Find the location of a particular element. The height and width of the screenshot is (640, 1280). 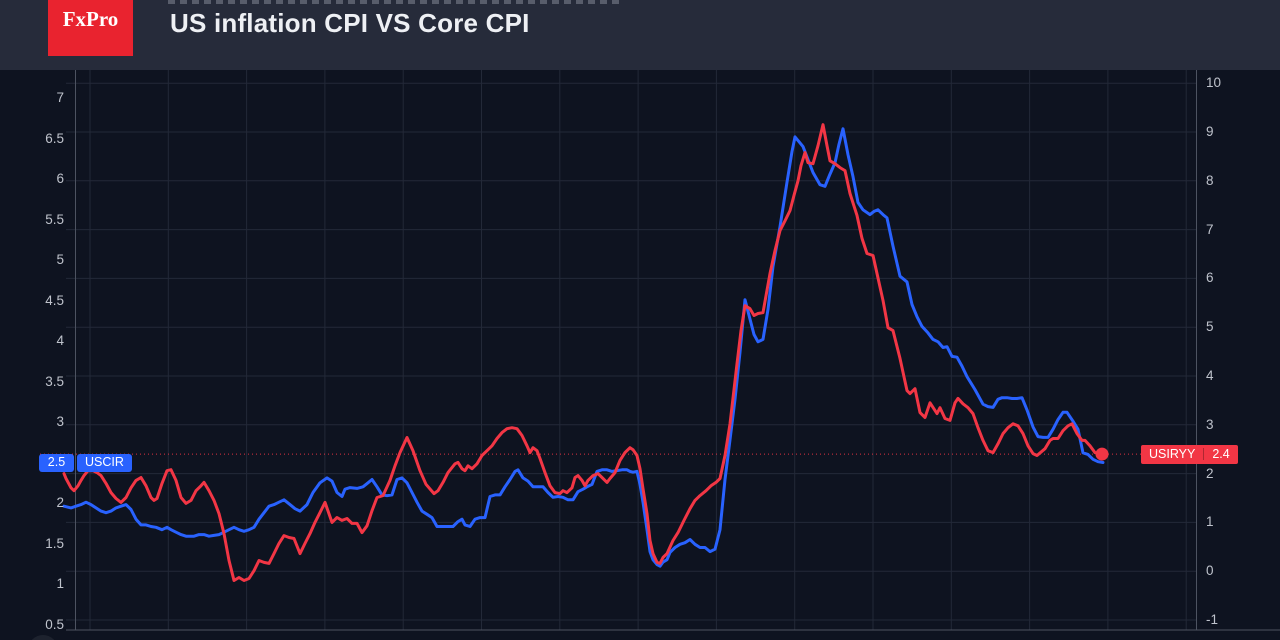

left-axis-tick: 7 is located at coordinates (60, 97).